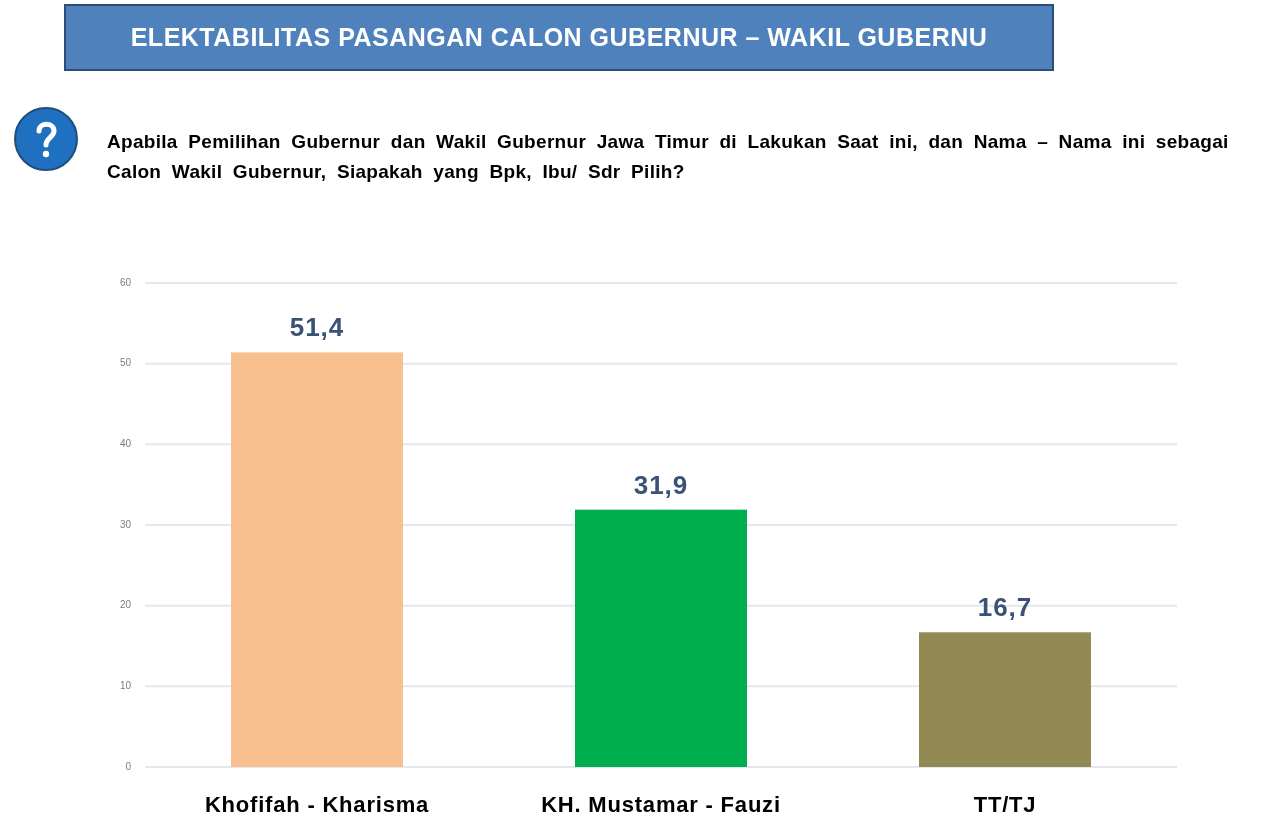 Image resolution: width=1280 pixels, height=820 pixels. Describe the element at coordinates (668, 157) in the screenshot. I see `chart-subtitle: Apabila Pemilihan Gubernur dan Wakil Gubernur Jawa Timur di Lakukan Saat ini, dan Nama – Nama ini sebagai Calon Wakil Gubernur, Siapakah yang Bpk, Ibu/ Sdr Pilih?` at that location.